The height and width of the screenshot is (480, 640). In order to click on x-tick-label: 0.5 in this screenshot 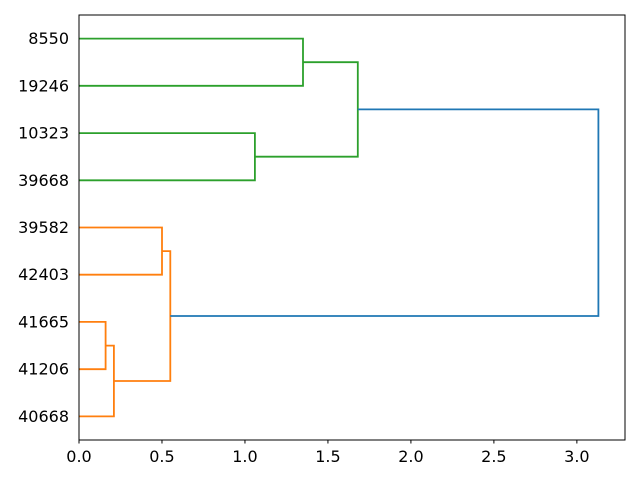, I will do `click(161, 456)`.